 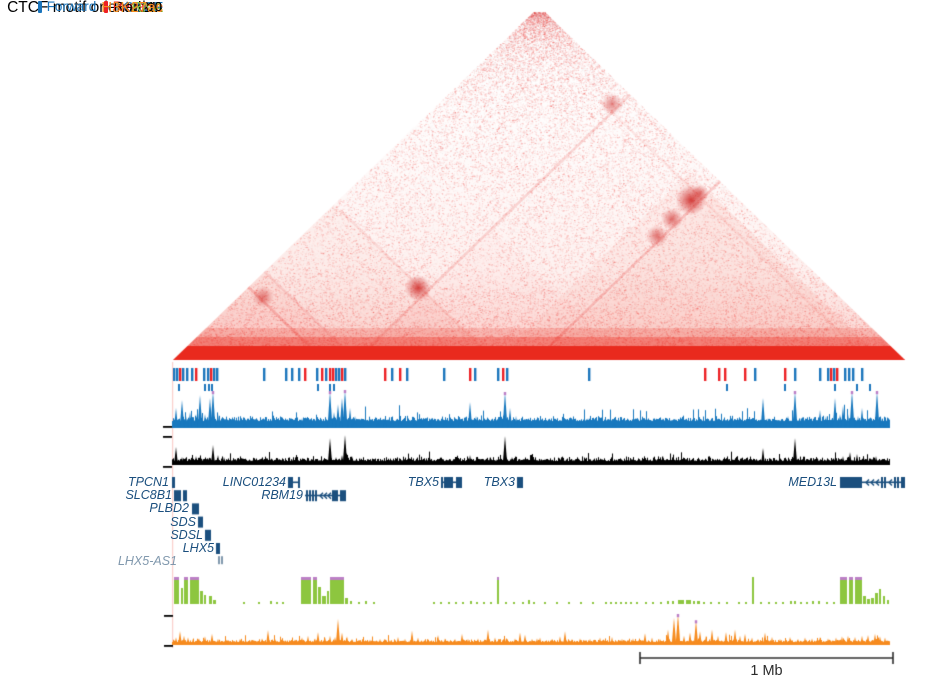 What do you see at coordinates (254, 482) in the screenshot?
I see `gene-label-linc01234: LINC01234` at bounding box center [254, 482].